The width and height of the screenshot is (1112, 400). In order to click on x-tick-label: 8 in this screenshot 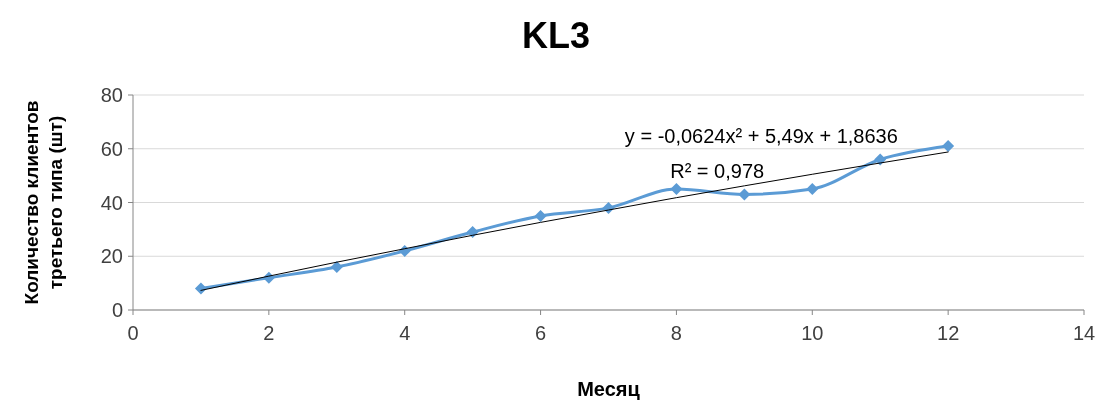, I will do `click(676, 333)`.